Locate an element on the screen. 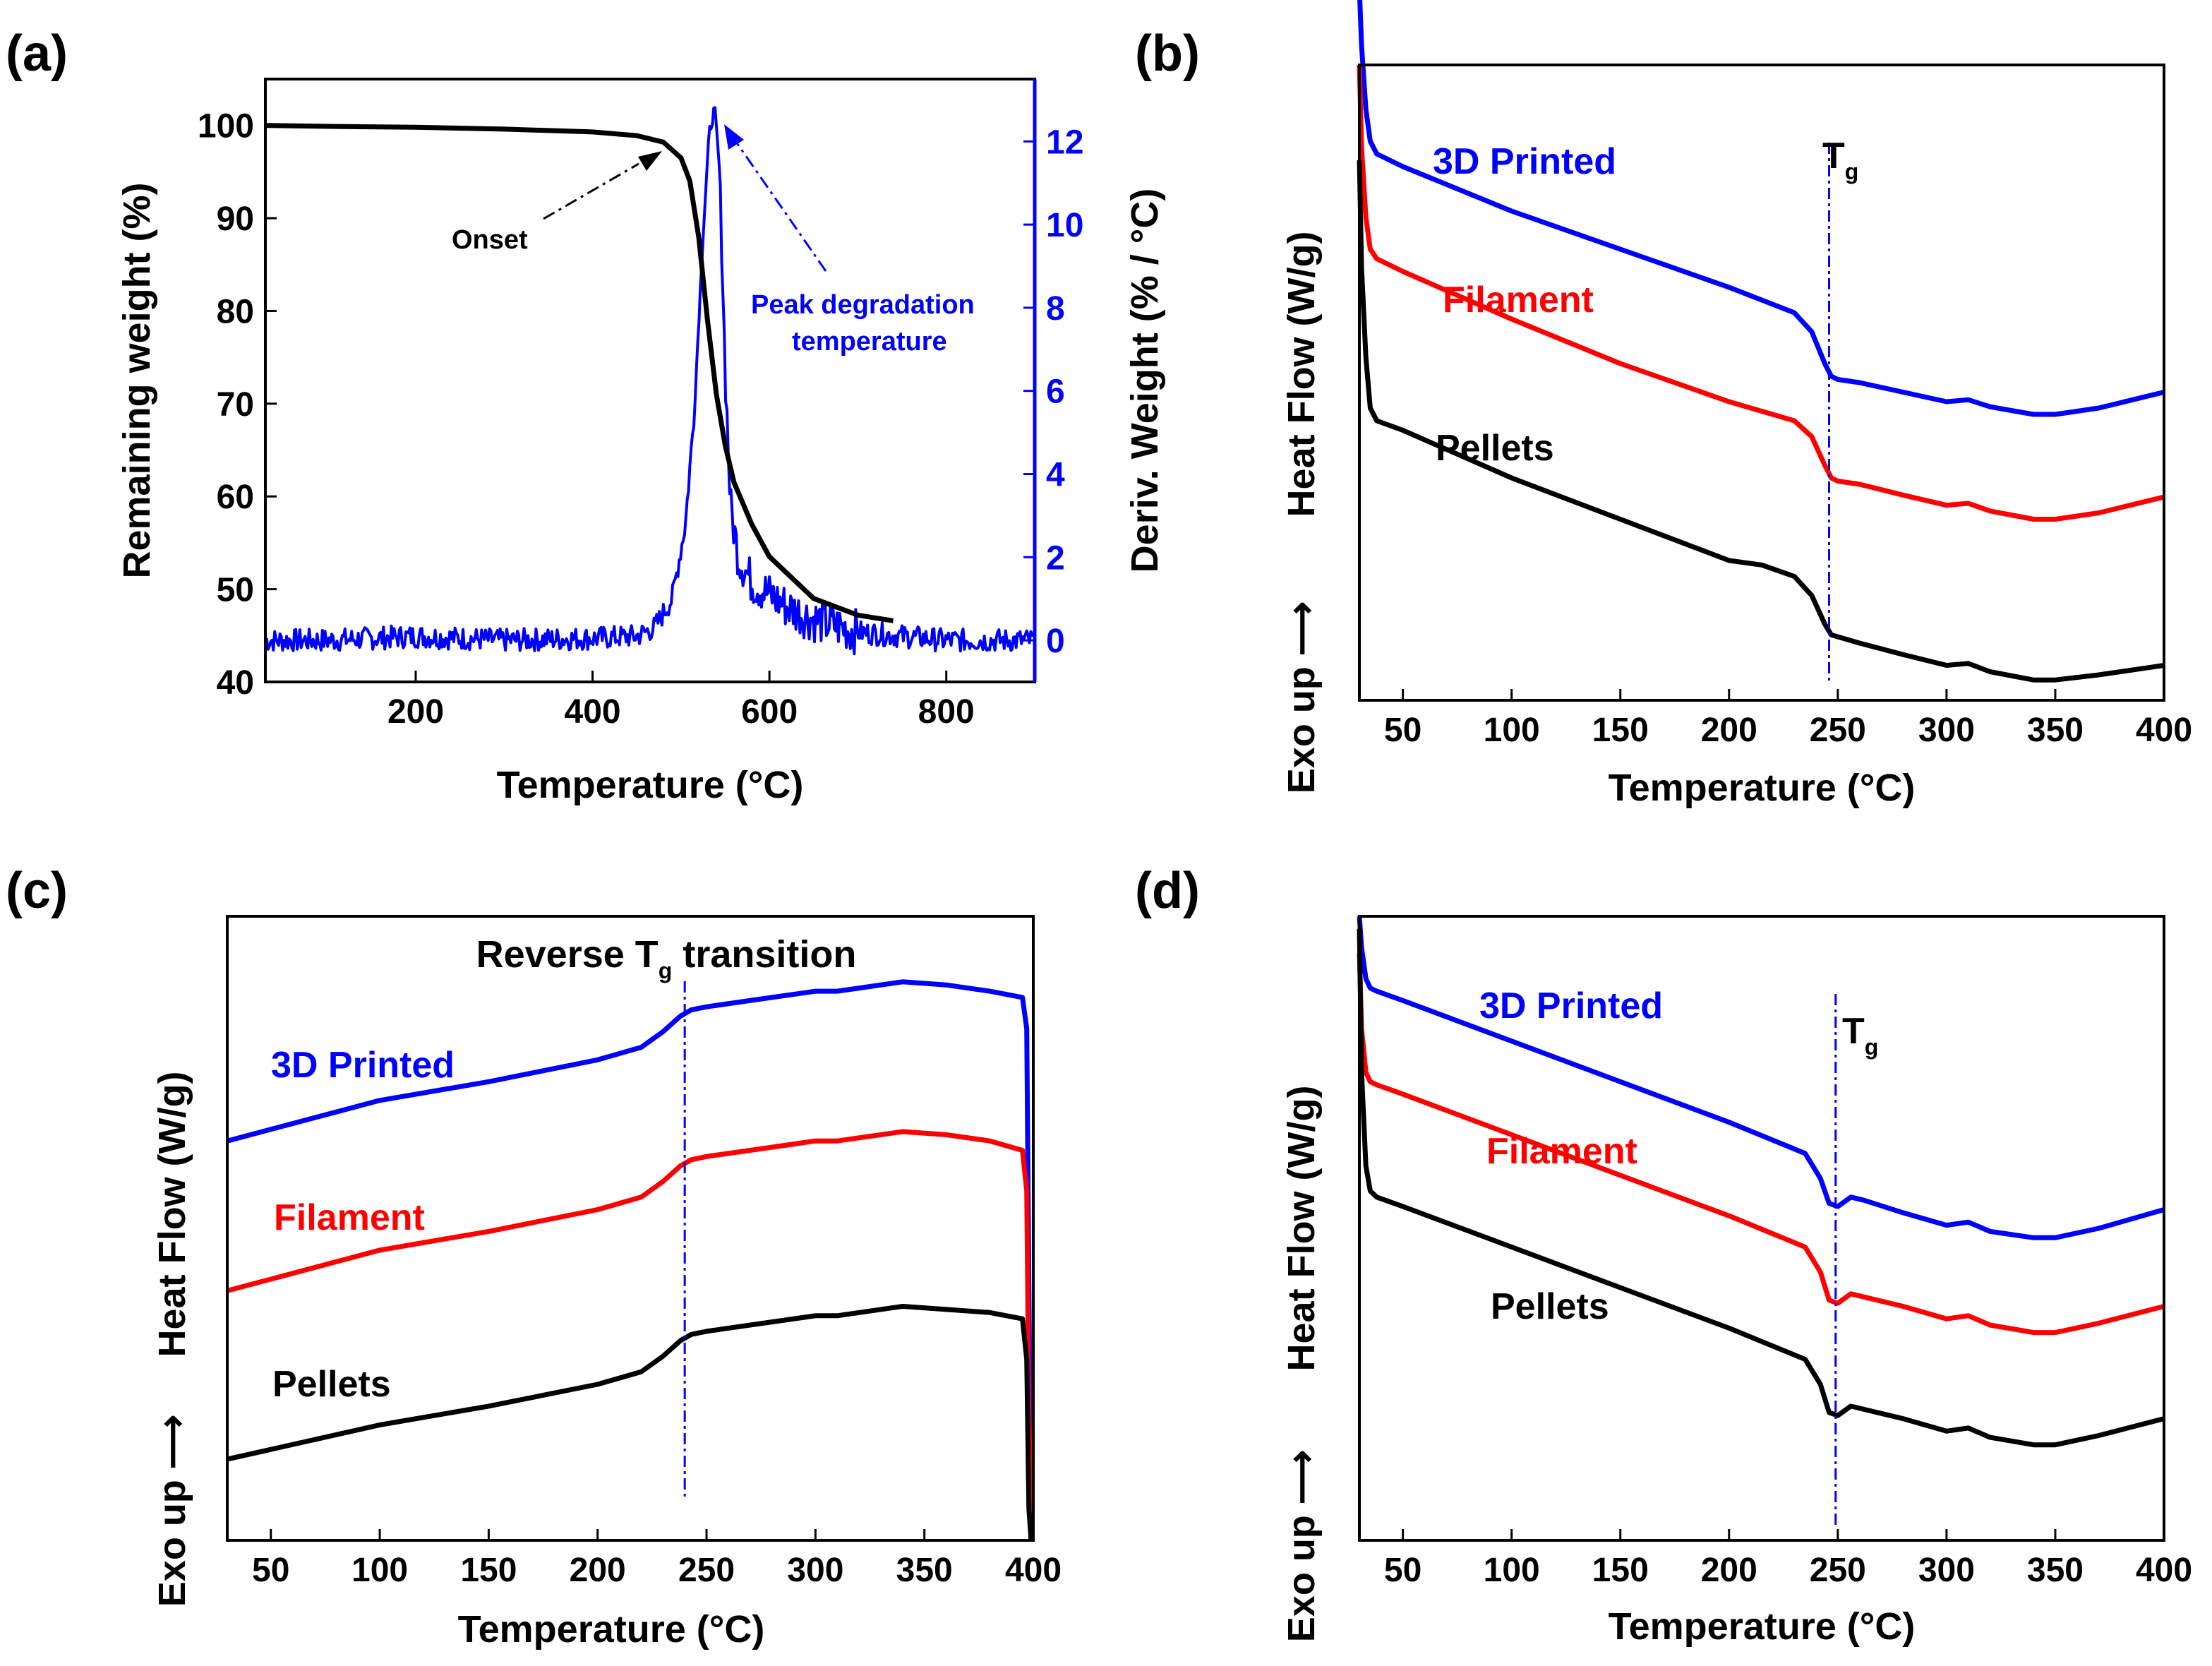  panel-a-y-tick-label: 70 is located at coordinates (236, 405).